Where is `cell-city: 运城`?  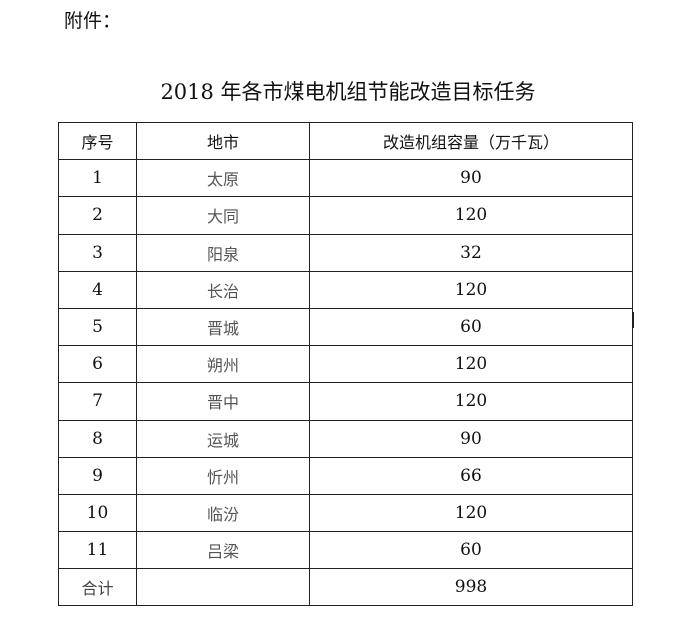
cell-city: 运城 is located at coordinates (223, 438).